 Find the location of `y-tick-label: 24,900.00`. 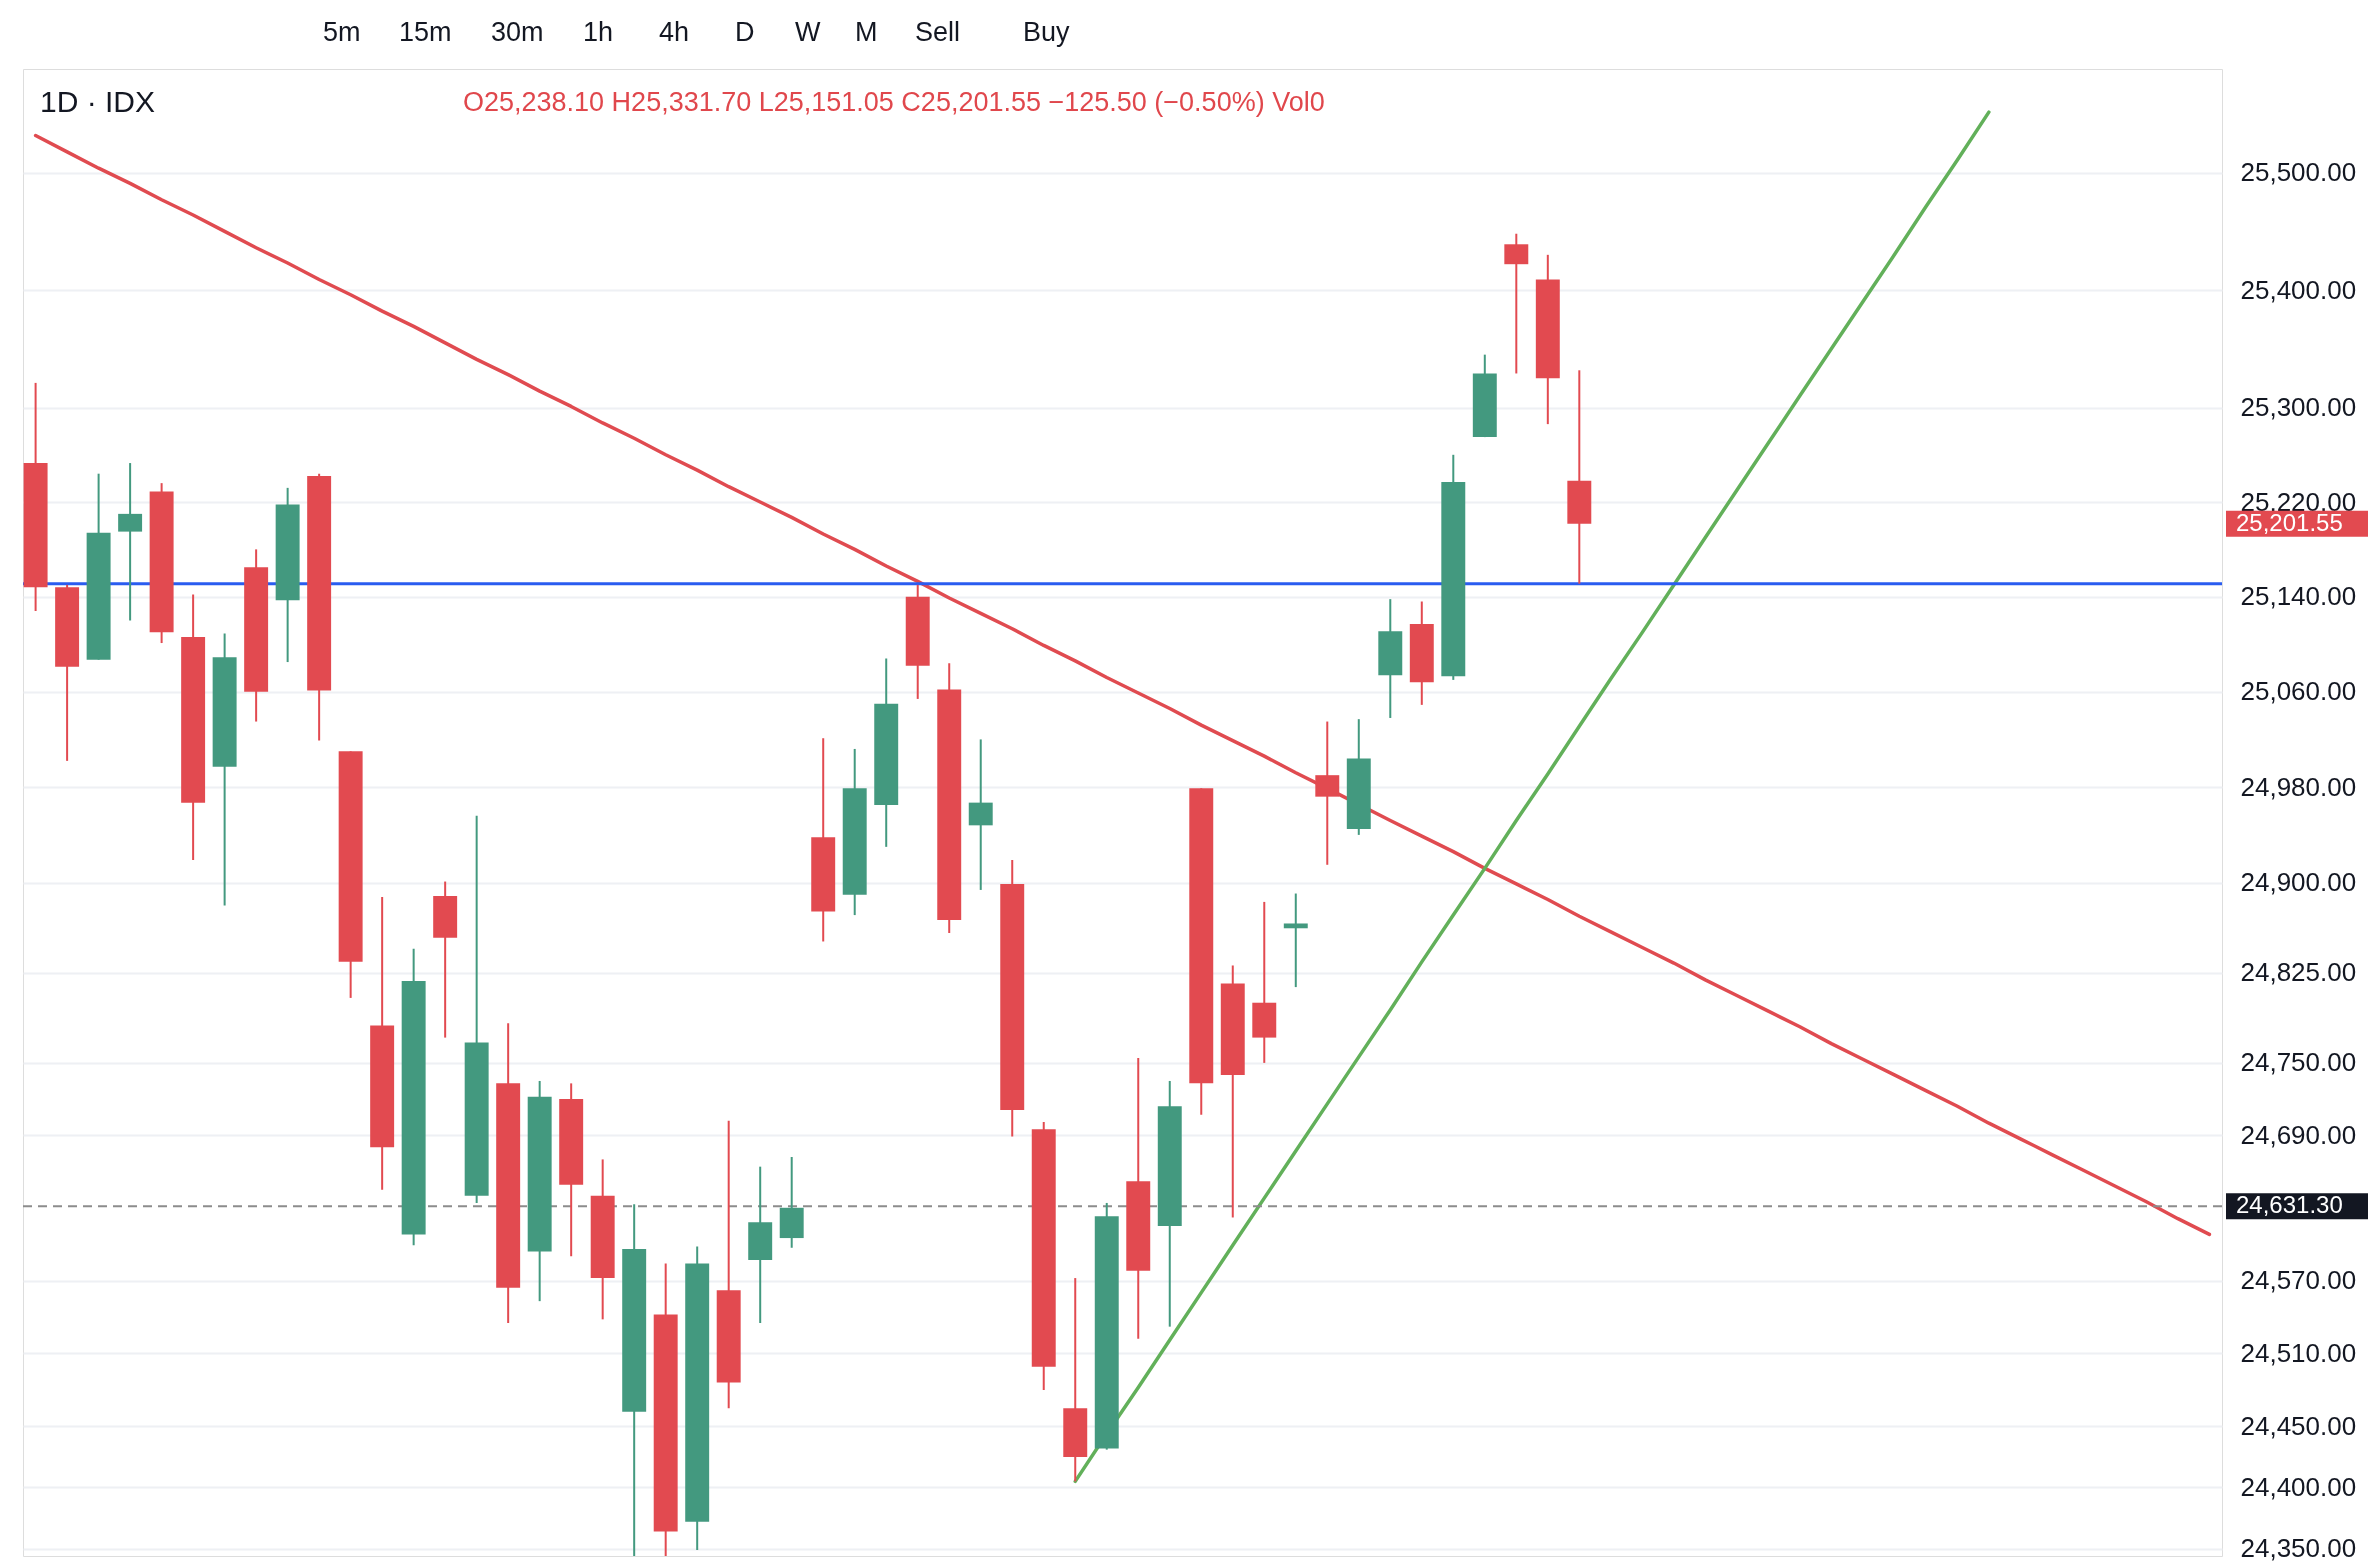

y-tick-label: 24,900.00 is located at coordinates (2298, 882).